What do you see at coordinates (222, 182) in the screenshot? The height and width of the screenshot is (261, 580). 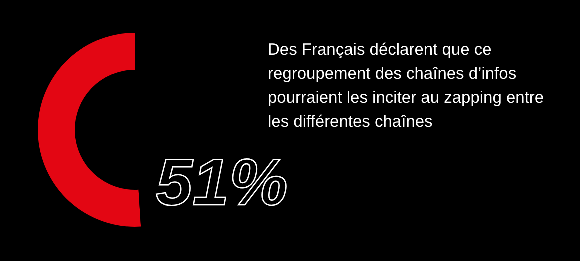 I see `data-label: 51%` at bounding box center [222, 182].